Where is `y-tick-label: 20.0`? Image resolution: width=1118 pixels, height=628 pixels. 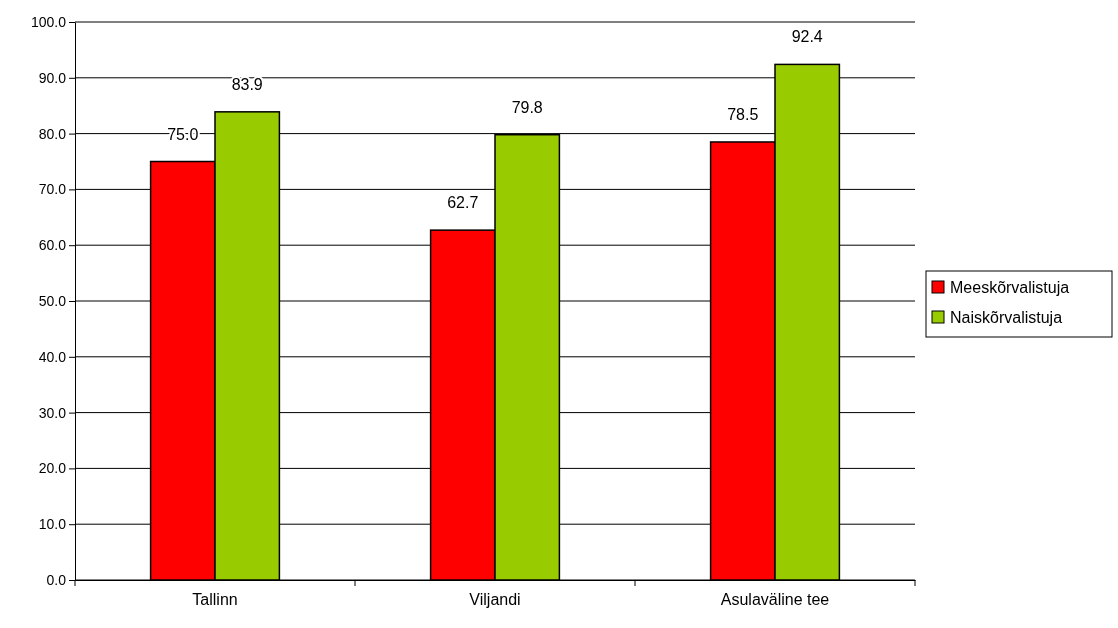
y-tick-label: 20.0 is located at coordinates (52, 468).